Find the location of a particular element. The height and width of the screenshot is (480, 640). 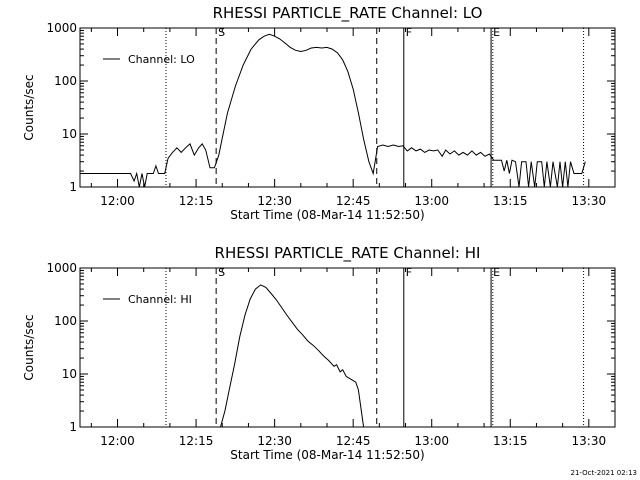

legend-label: Channel: HI is located at coordinates (160, 299).